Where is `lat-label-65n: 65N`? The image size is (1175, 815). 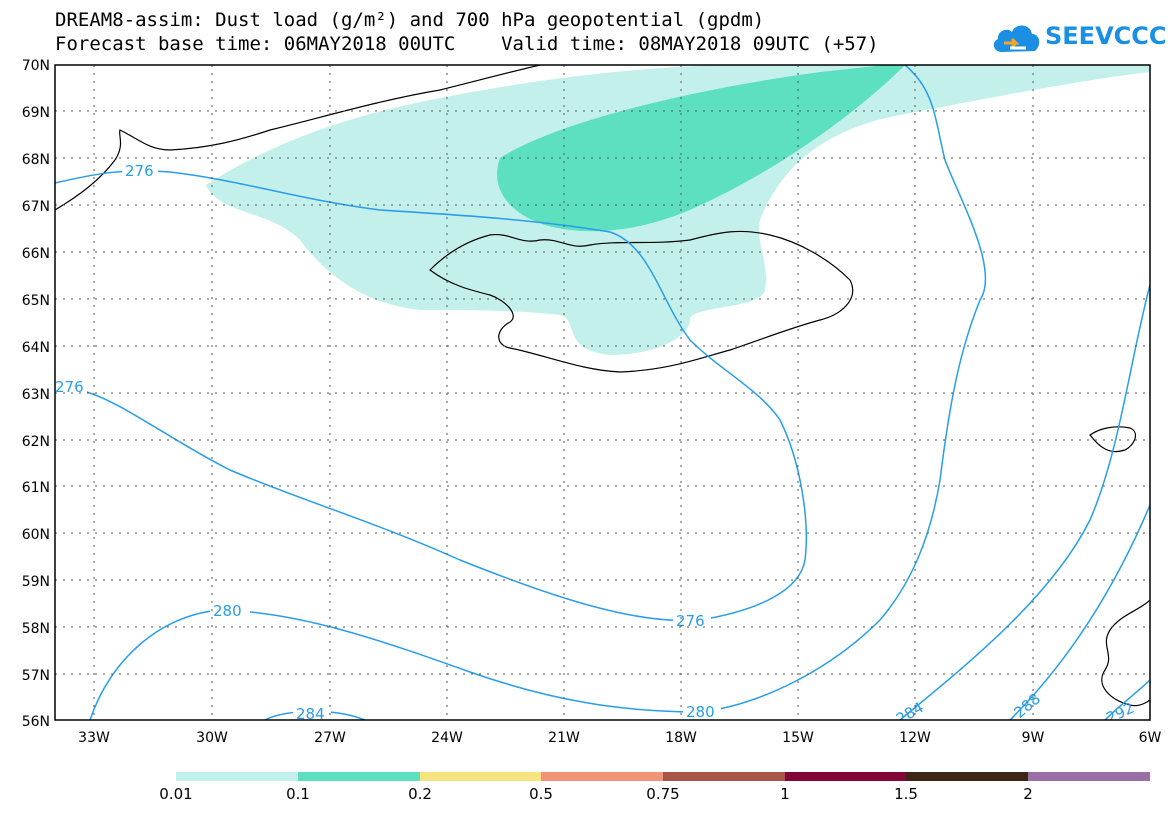 lat-label-65n: 65N is located at coordinates (36, 301).